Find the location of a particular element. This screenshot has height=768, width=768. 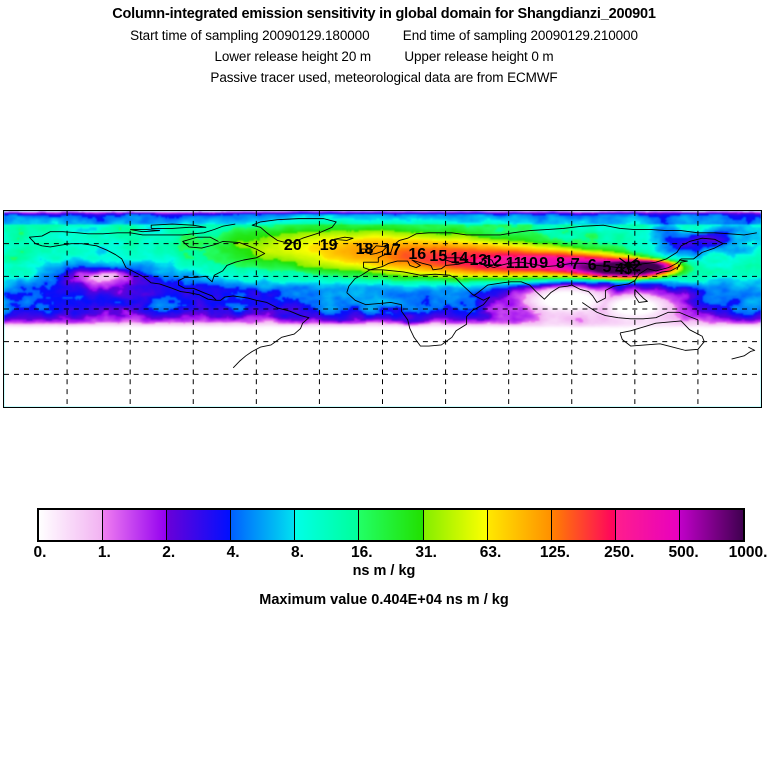

trajectory-age-label-13: 13 is located at coordinates (478, 260).